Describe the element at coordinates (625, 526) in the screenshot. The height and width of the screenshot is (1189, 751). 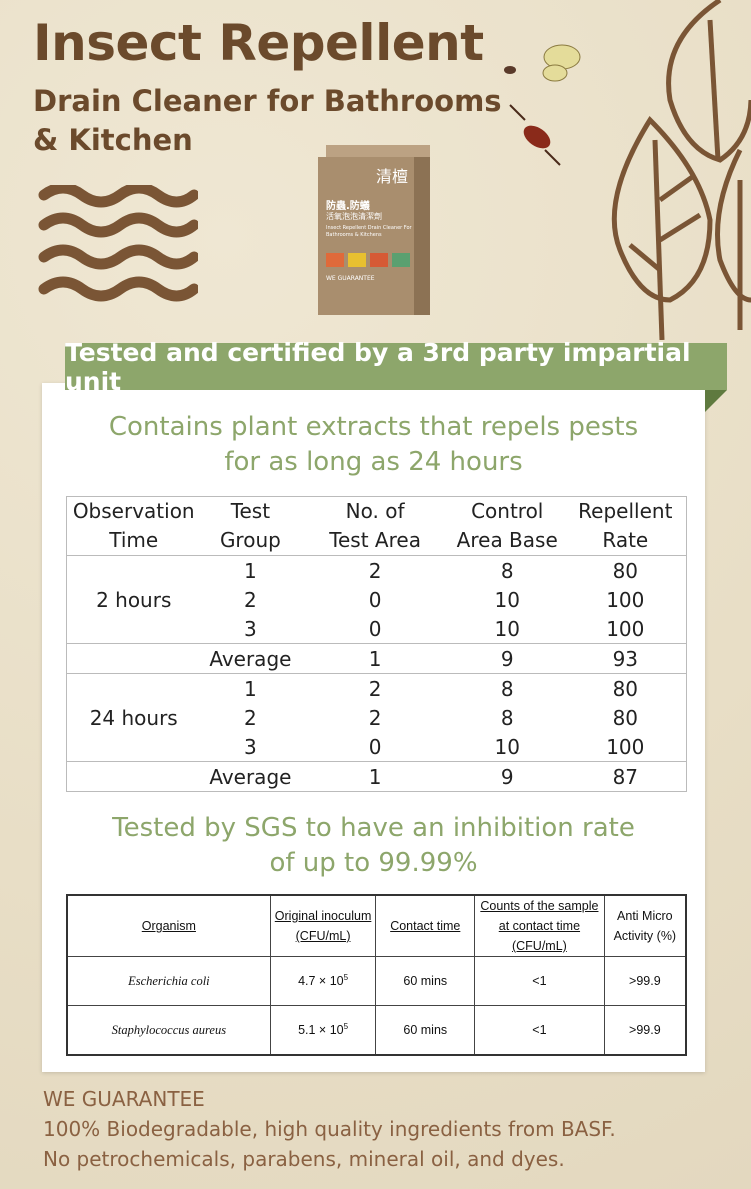
I see `header-repellent-rate: Repellent Rate` at that location.